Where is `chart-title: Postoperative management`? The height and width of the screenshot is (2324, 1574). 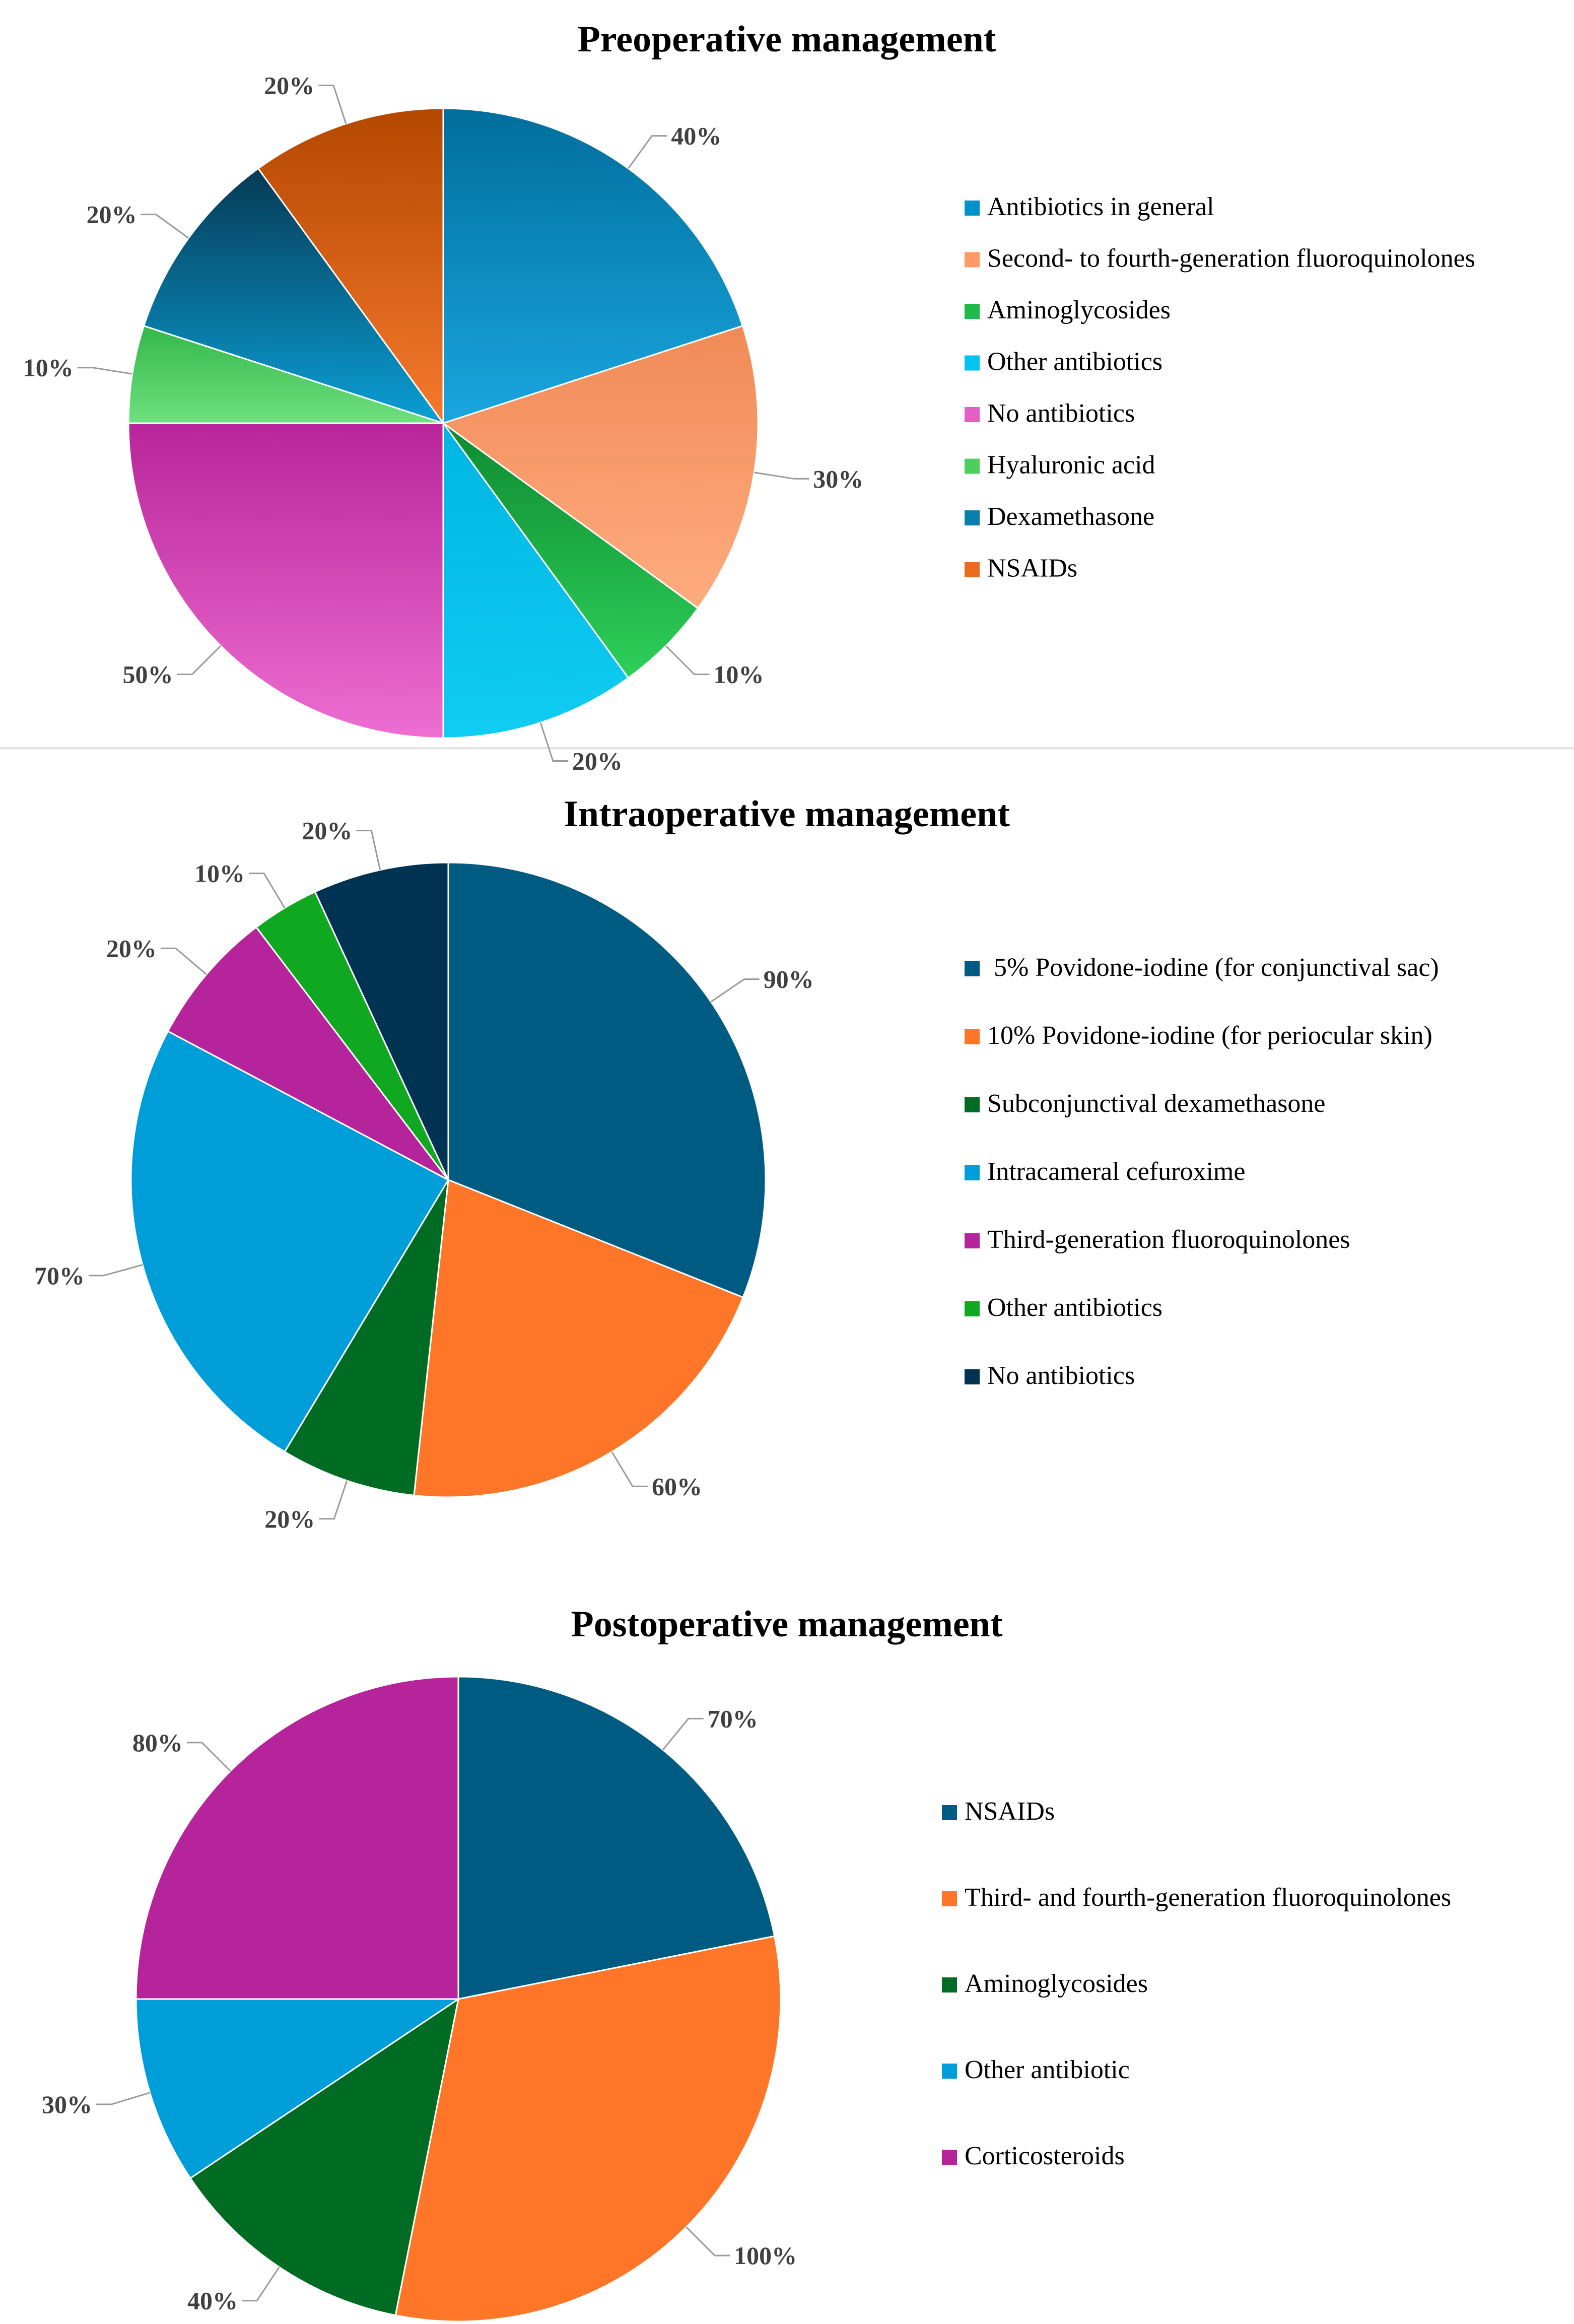 chart-title: Postoperative management is located at coordinates (787, 1624).